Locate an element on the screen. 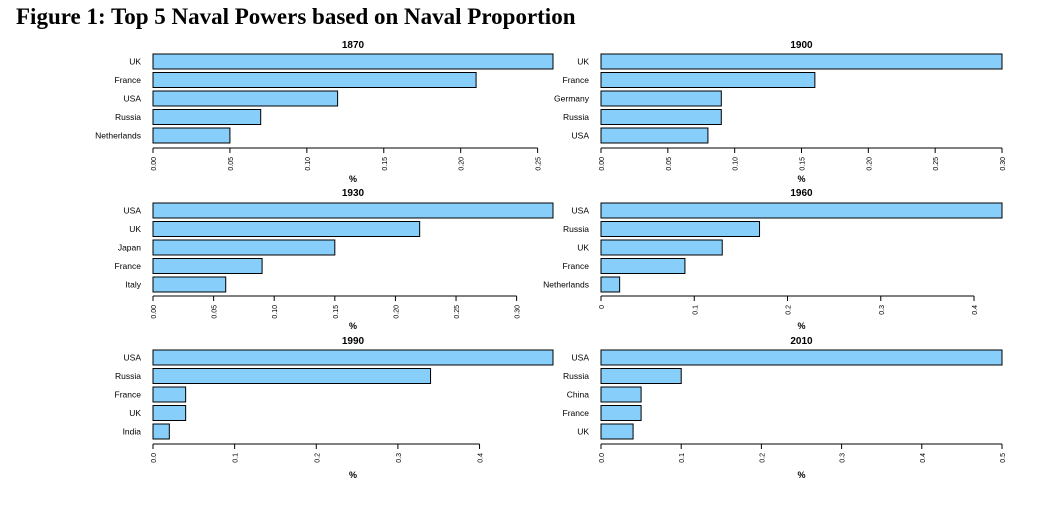  panel-title: 1960 is located at coordinates (801, 193).